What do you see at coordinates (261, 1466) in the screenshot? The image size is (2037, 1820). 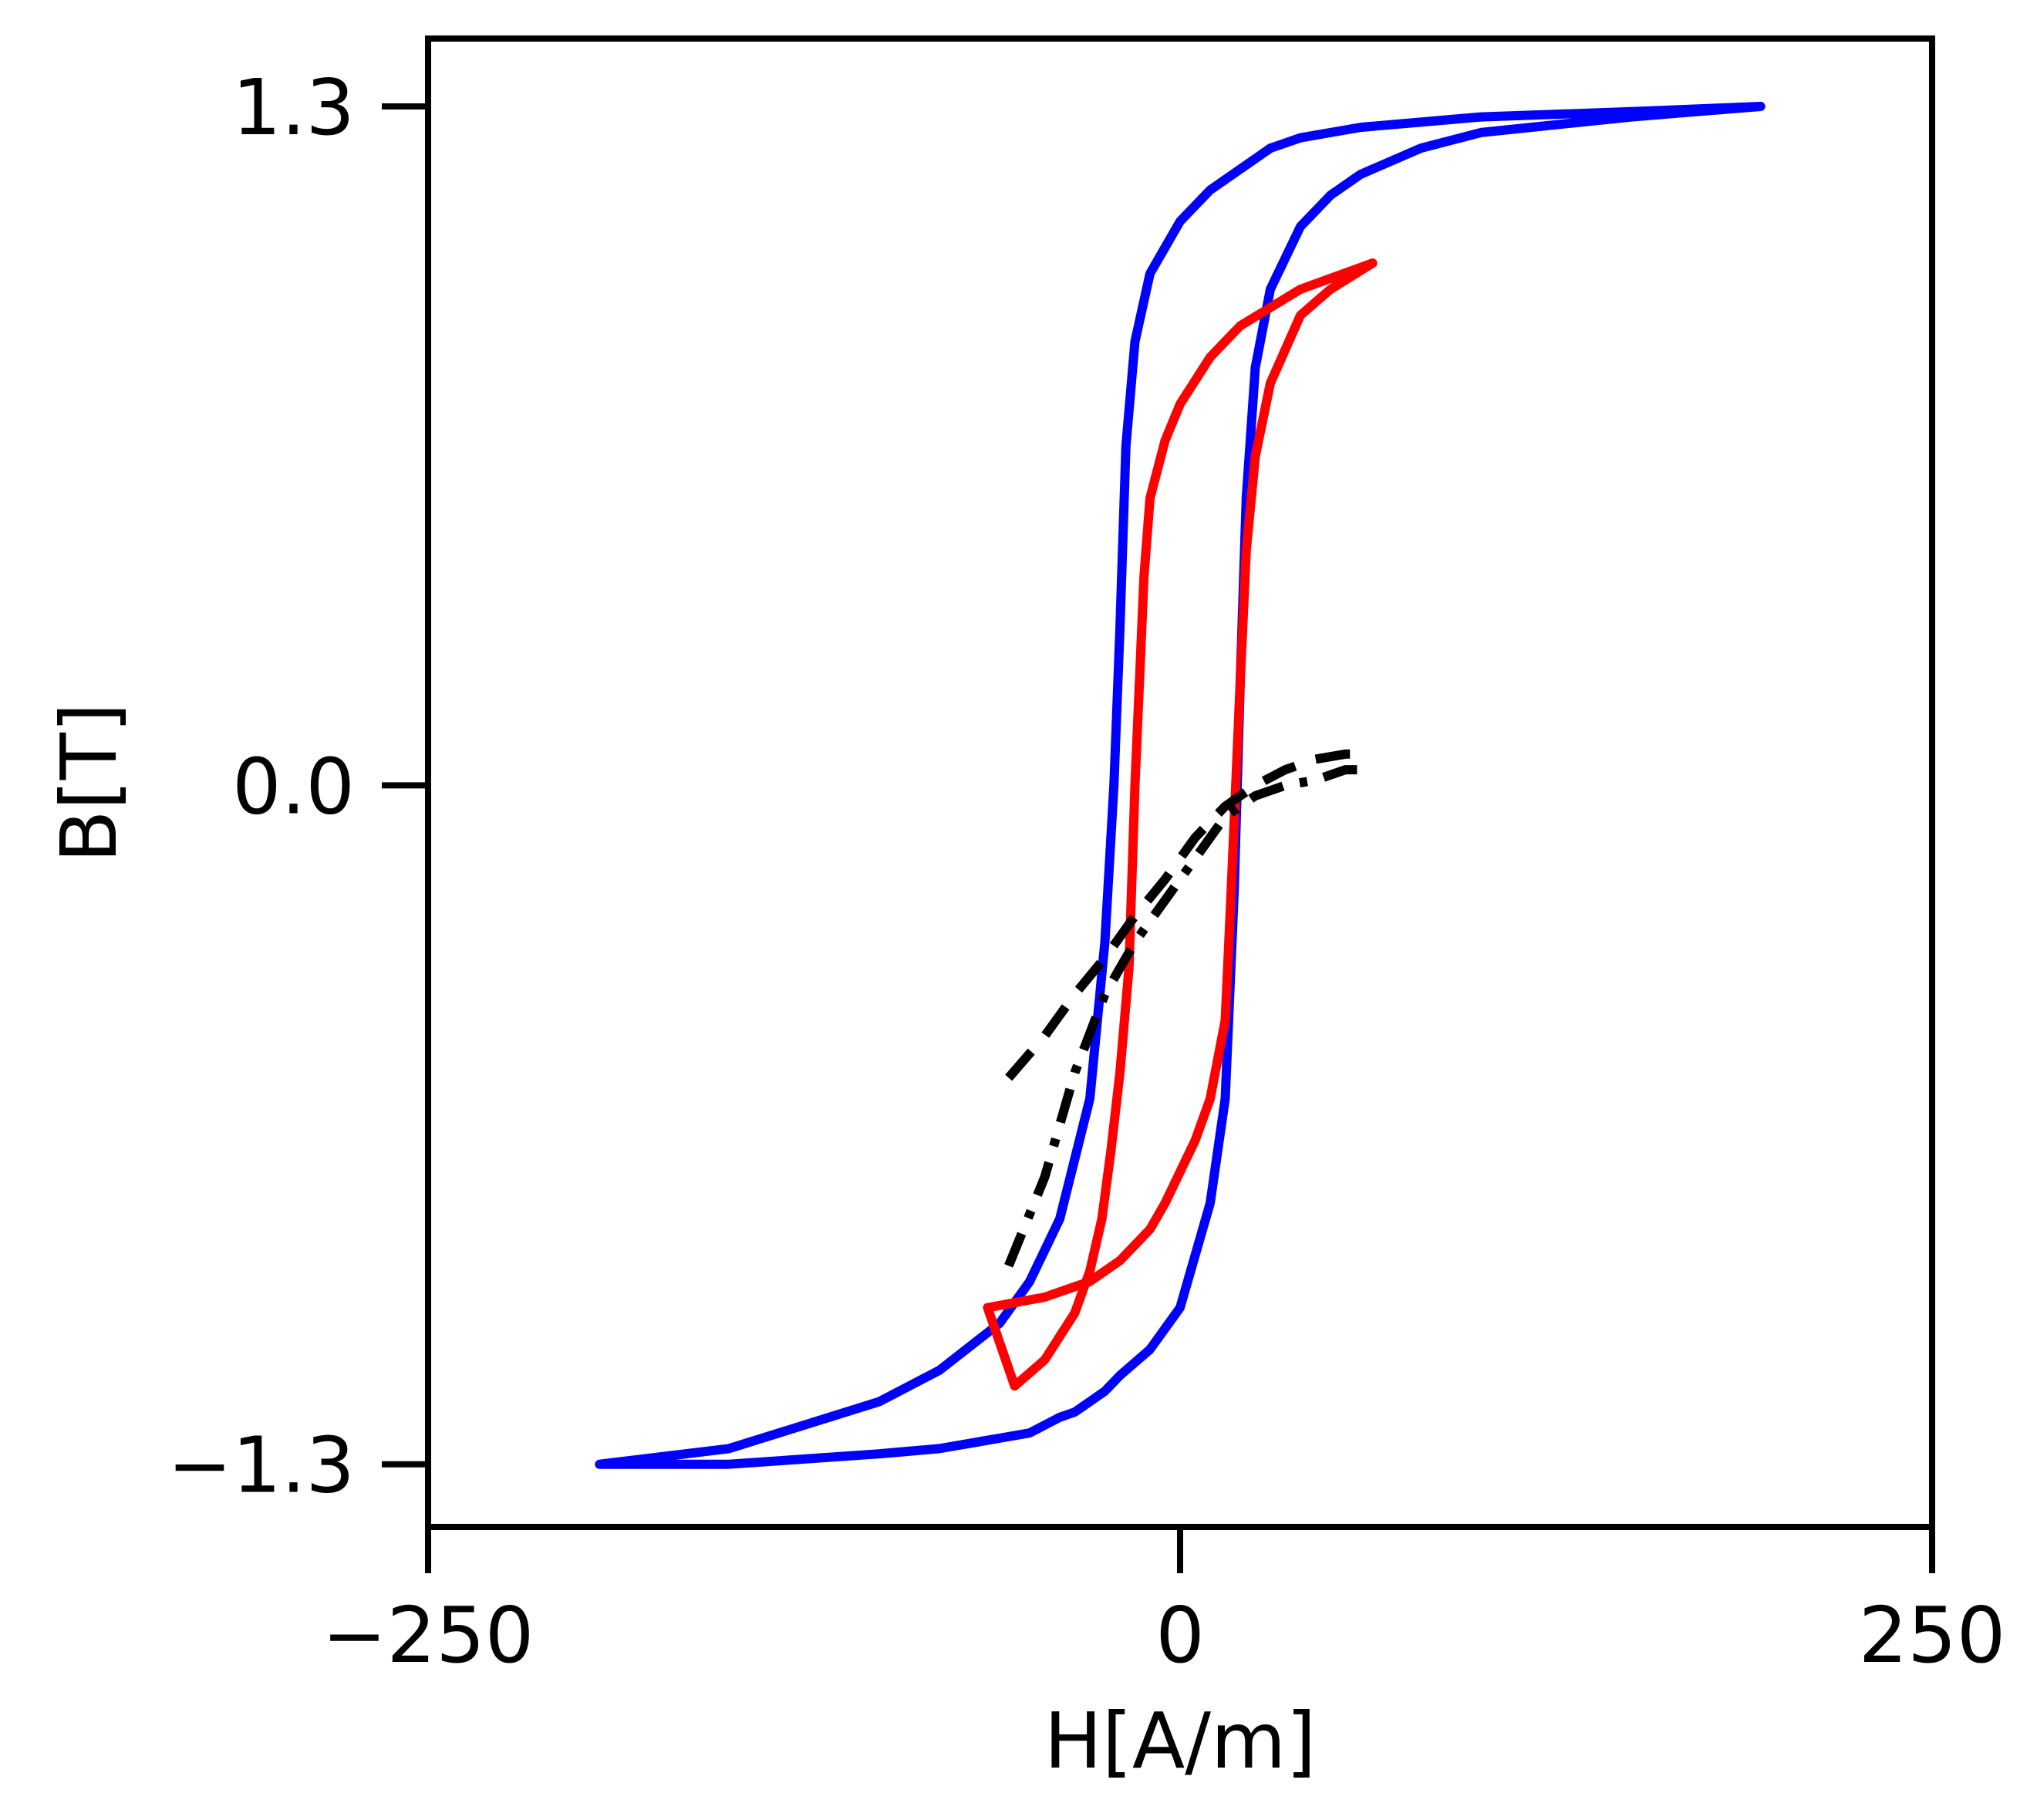 I see `y-tick-label: −1.3` at bounding box center [261, 1466].